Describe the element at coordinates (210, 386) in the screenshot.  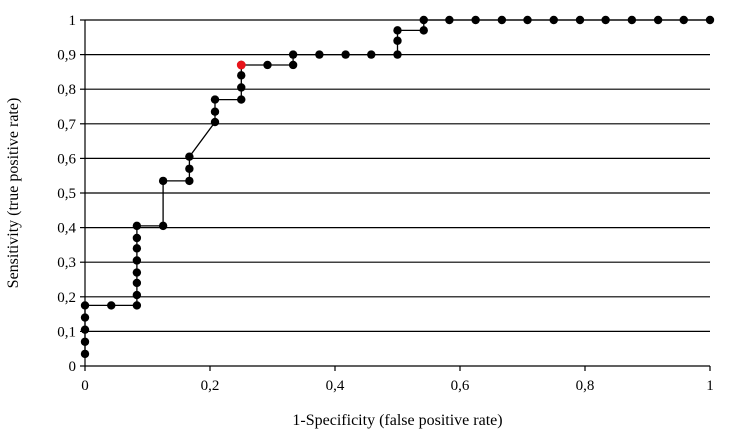
I see `x-tick-label-1: 0,2` at that location.